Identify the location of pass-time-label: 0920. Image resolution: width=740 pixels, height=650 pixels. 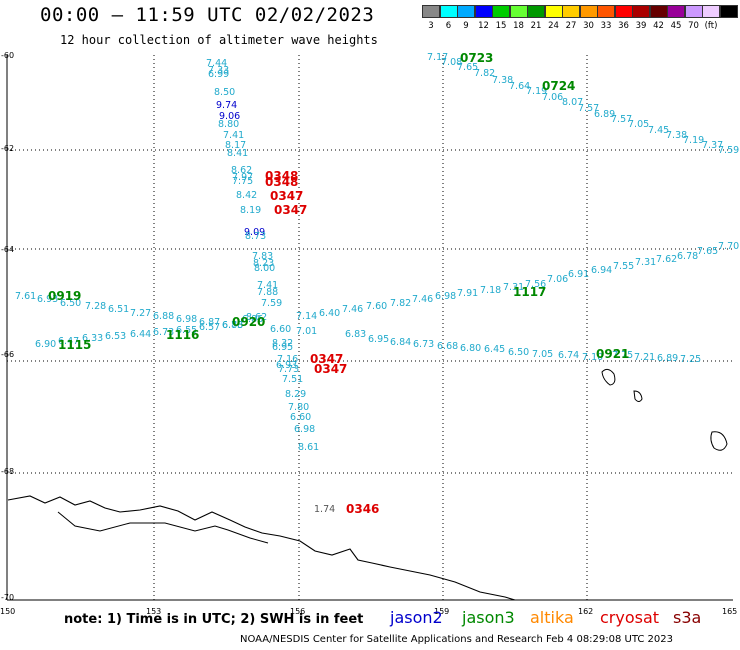
(248, 322).